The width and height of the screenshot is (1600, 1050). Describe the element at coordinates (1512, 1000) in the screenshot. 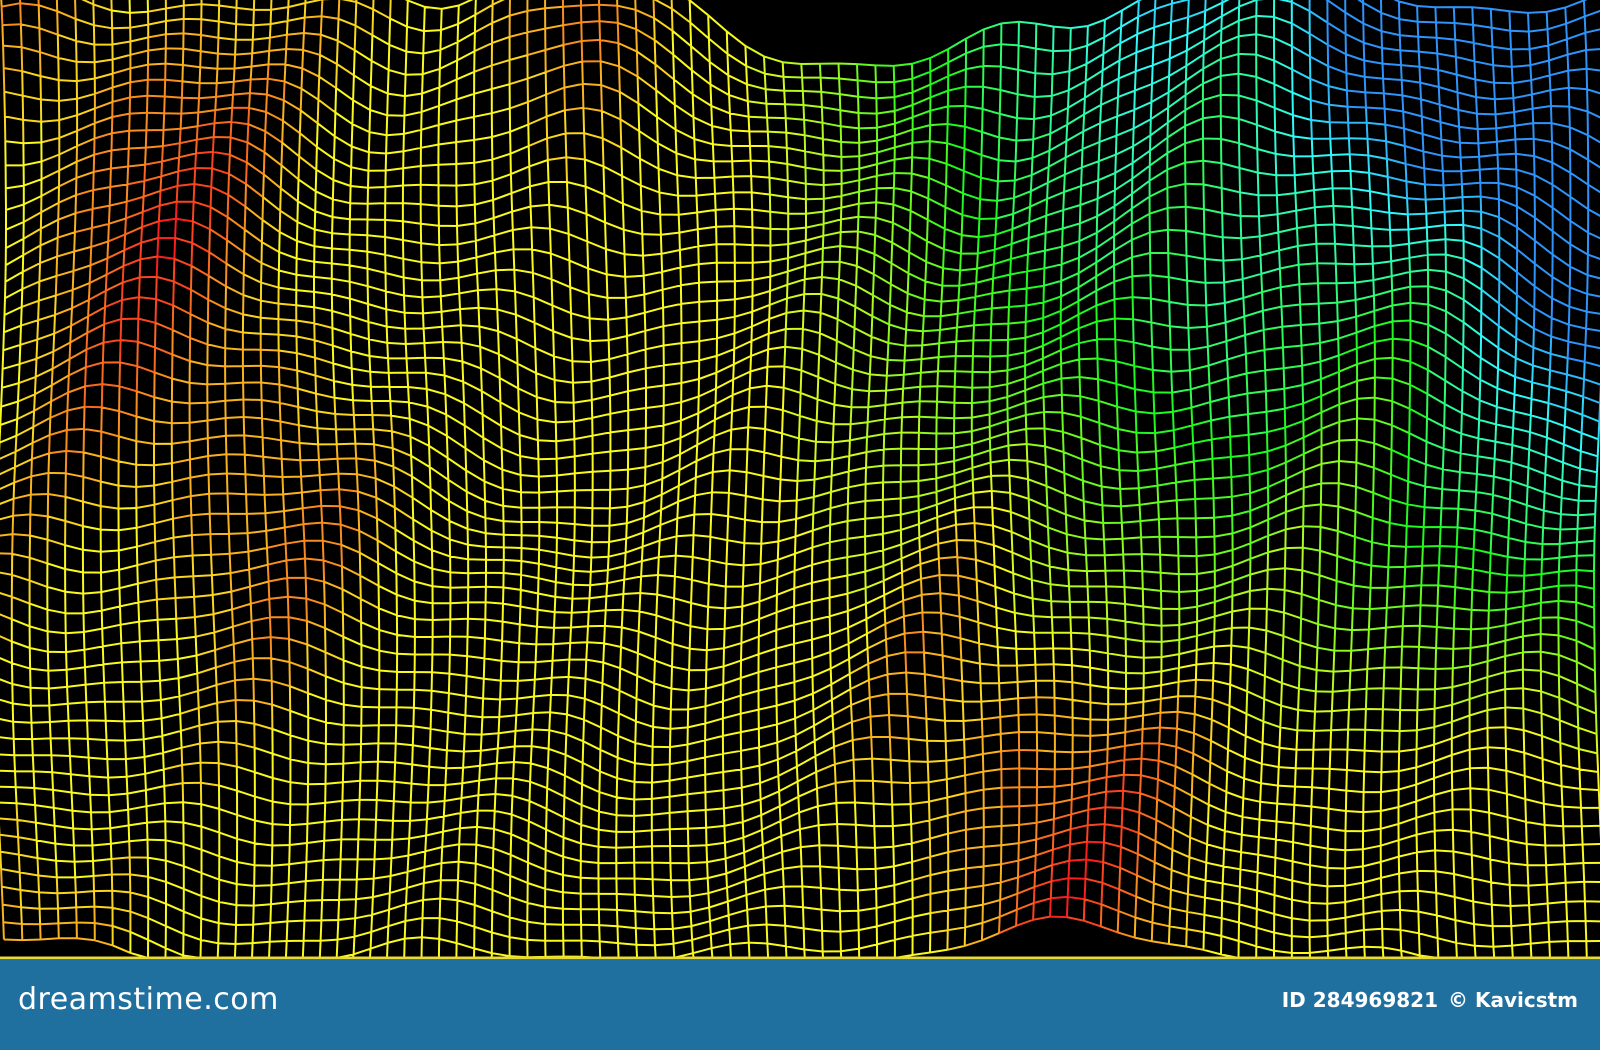

I see `author: © Kavicstm` at that location.